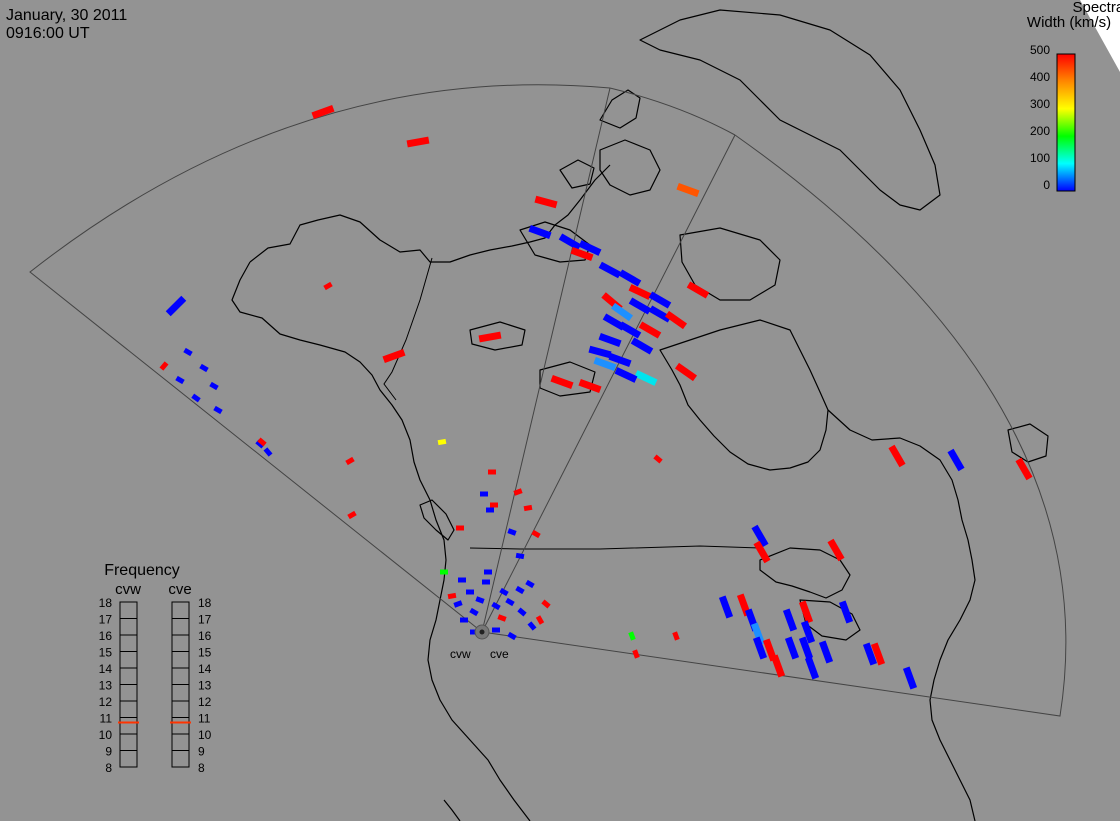  Describe the element at coordinates (572, 403) in the screenshot. I see `borders` at that location.